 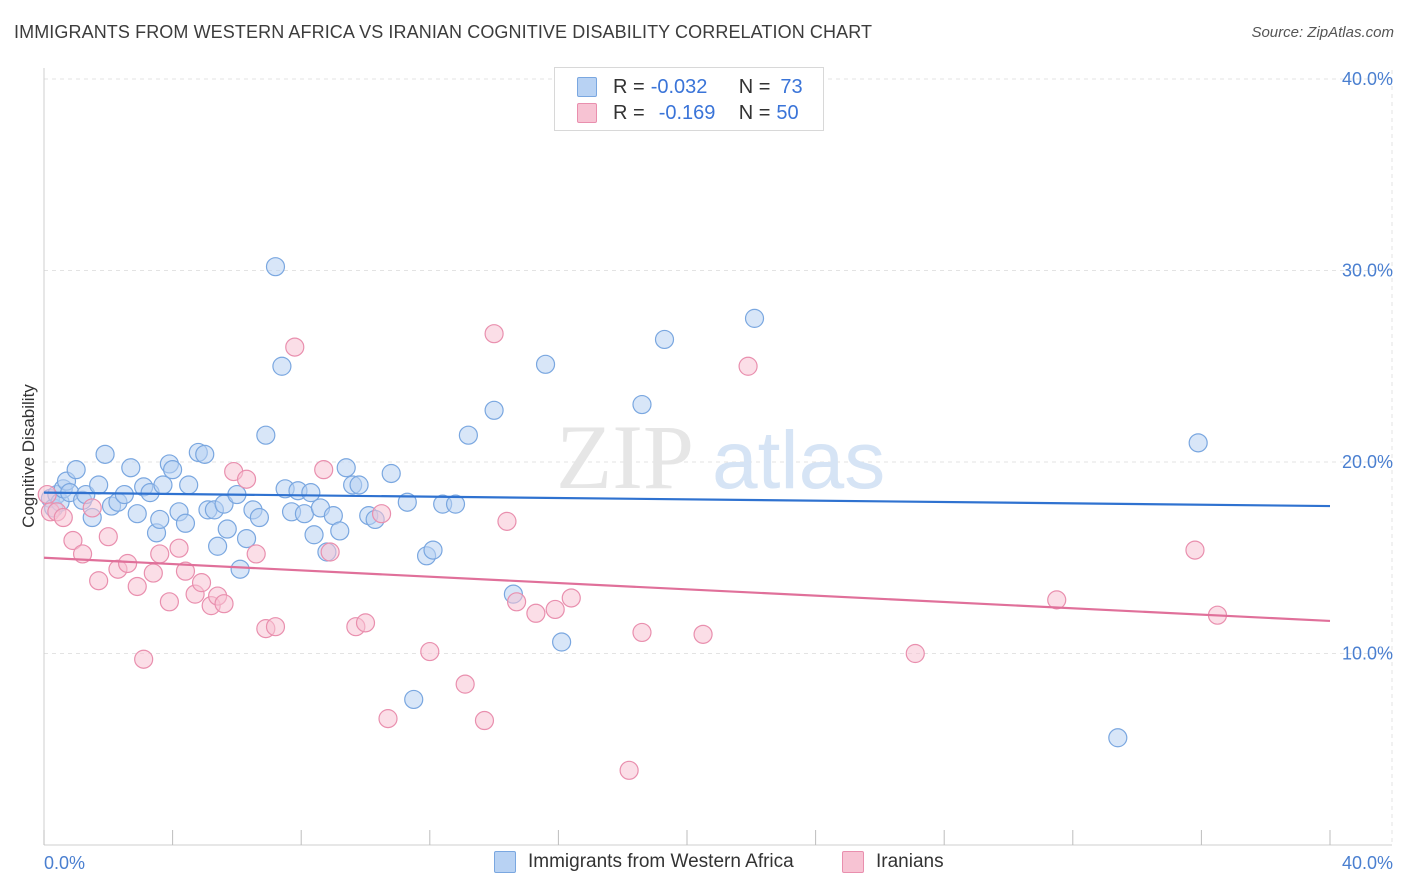 What do you see at coordinates (754, 86) in the screenshot?
I see `legend-n-label: N =` at bounding box center [754, 86].